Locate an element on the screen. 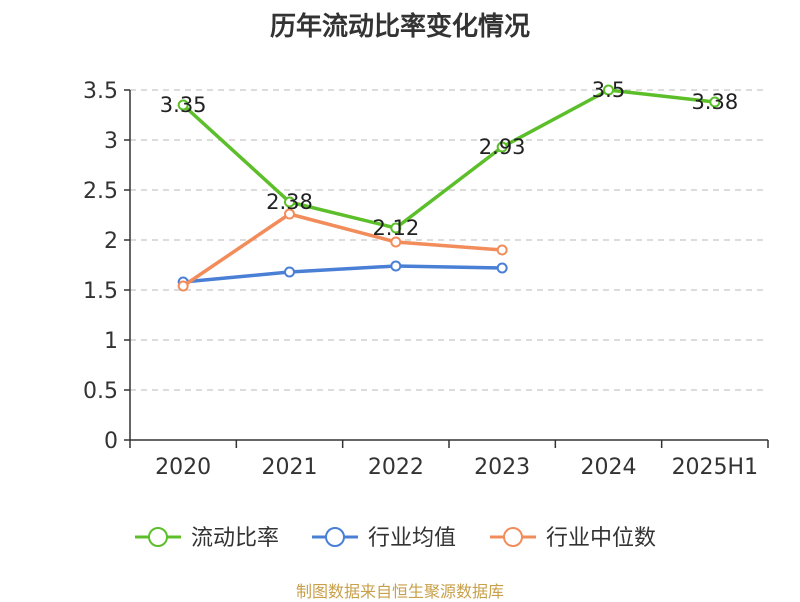 This screenshot has height=602, width=800. legend-item-1: 行业均值 is located at coordinates (384, 538).